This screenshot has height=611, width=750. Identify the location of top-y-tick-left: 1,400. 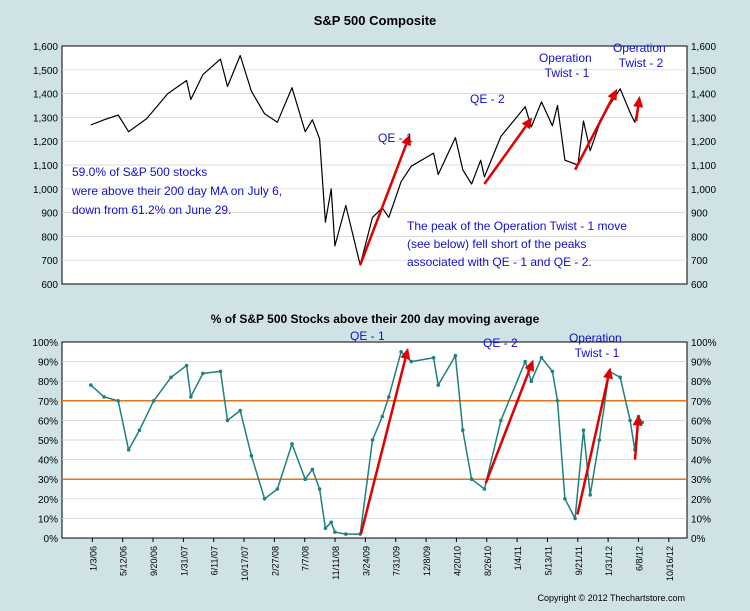
(45, 95).